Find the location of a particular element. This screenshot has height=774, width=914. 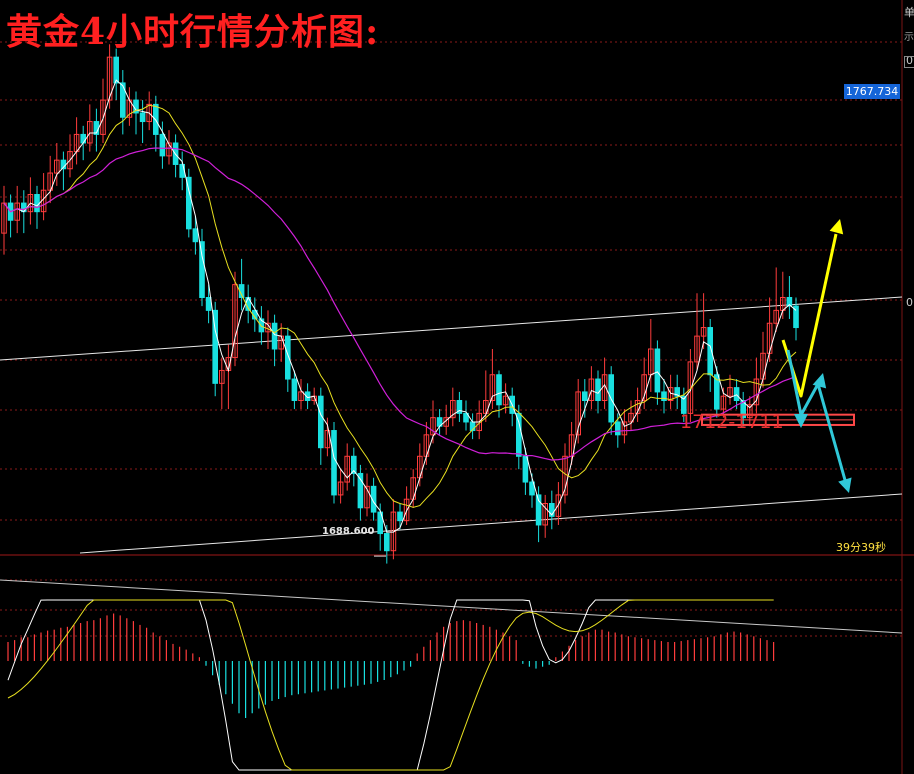

low-price-label: 1688.600 is located at coordinates (348, 531).